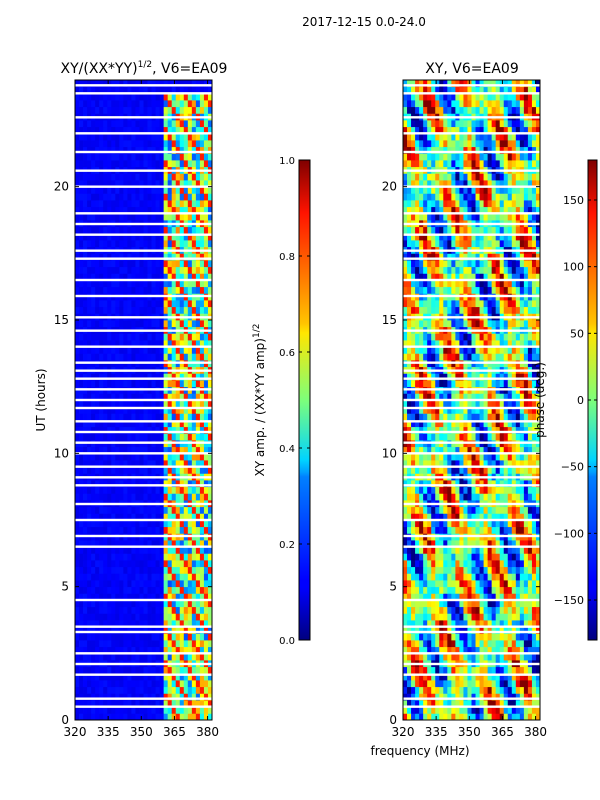  I want to click on amp-flagged-row, so click(143, 485).